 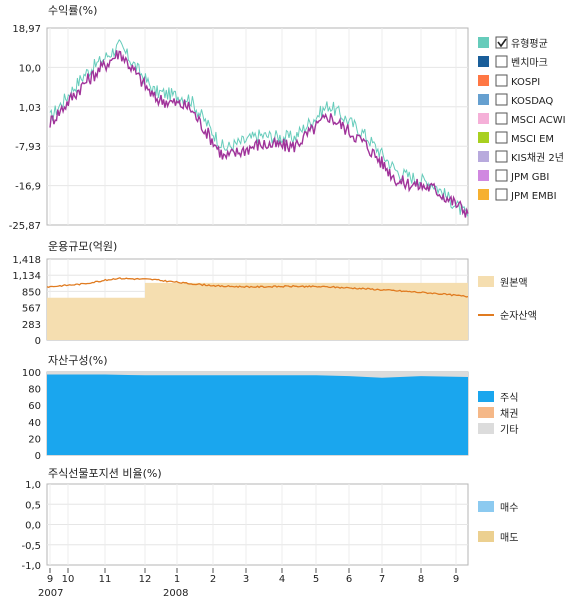 What do you see at coordinates (175, 593) in the screenshot?
I see `year-label: 2008` at bounding box center [175, 593].